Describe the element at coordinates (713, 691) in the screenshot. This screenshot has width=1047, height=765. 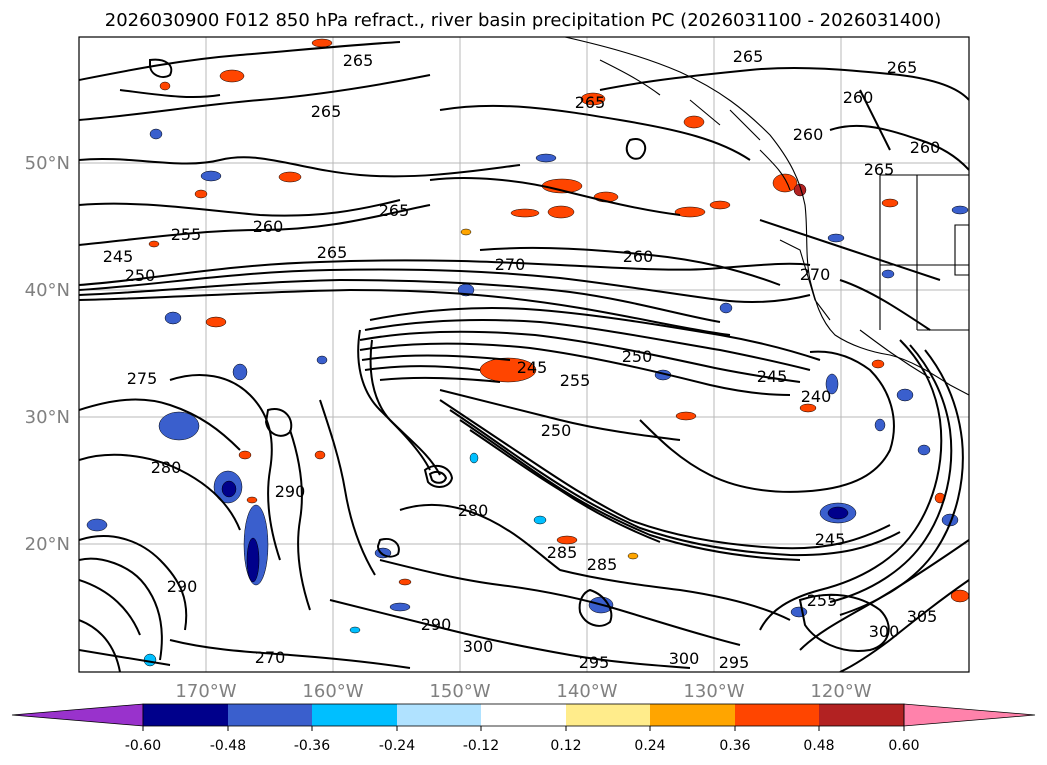
I see `lon-label-130w: 130°W` at that location.